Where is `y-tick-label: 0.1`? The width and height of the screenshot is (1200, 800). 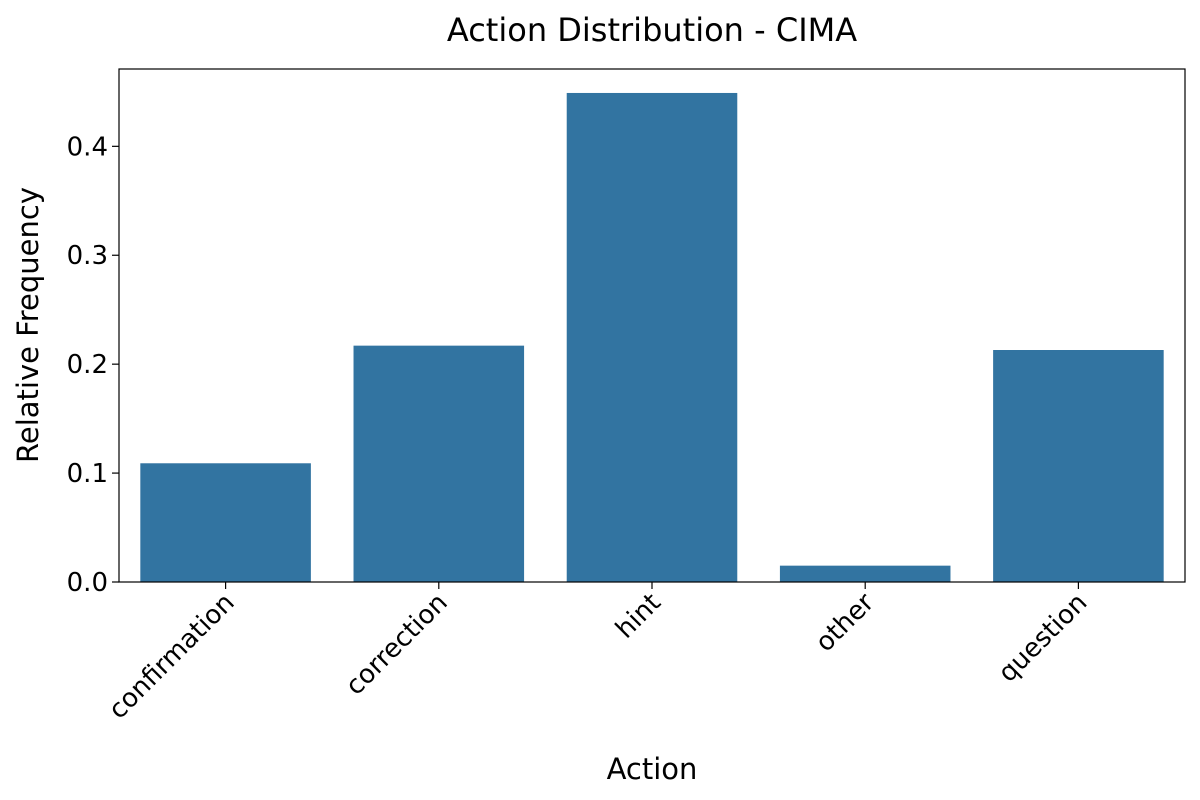
y-tick-label: 0.1 is located at coordinates (87, 474).